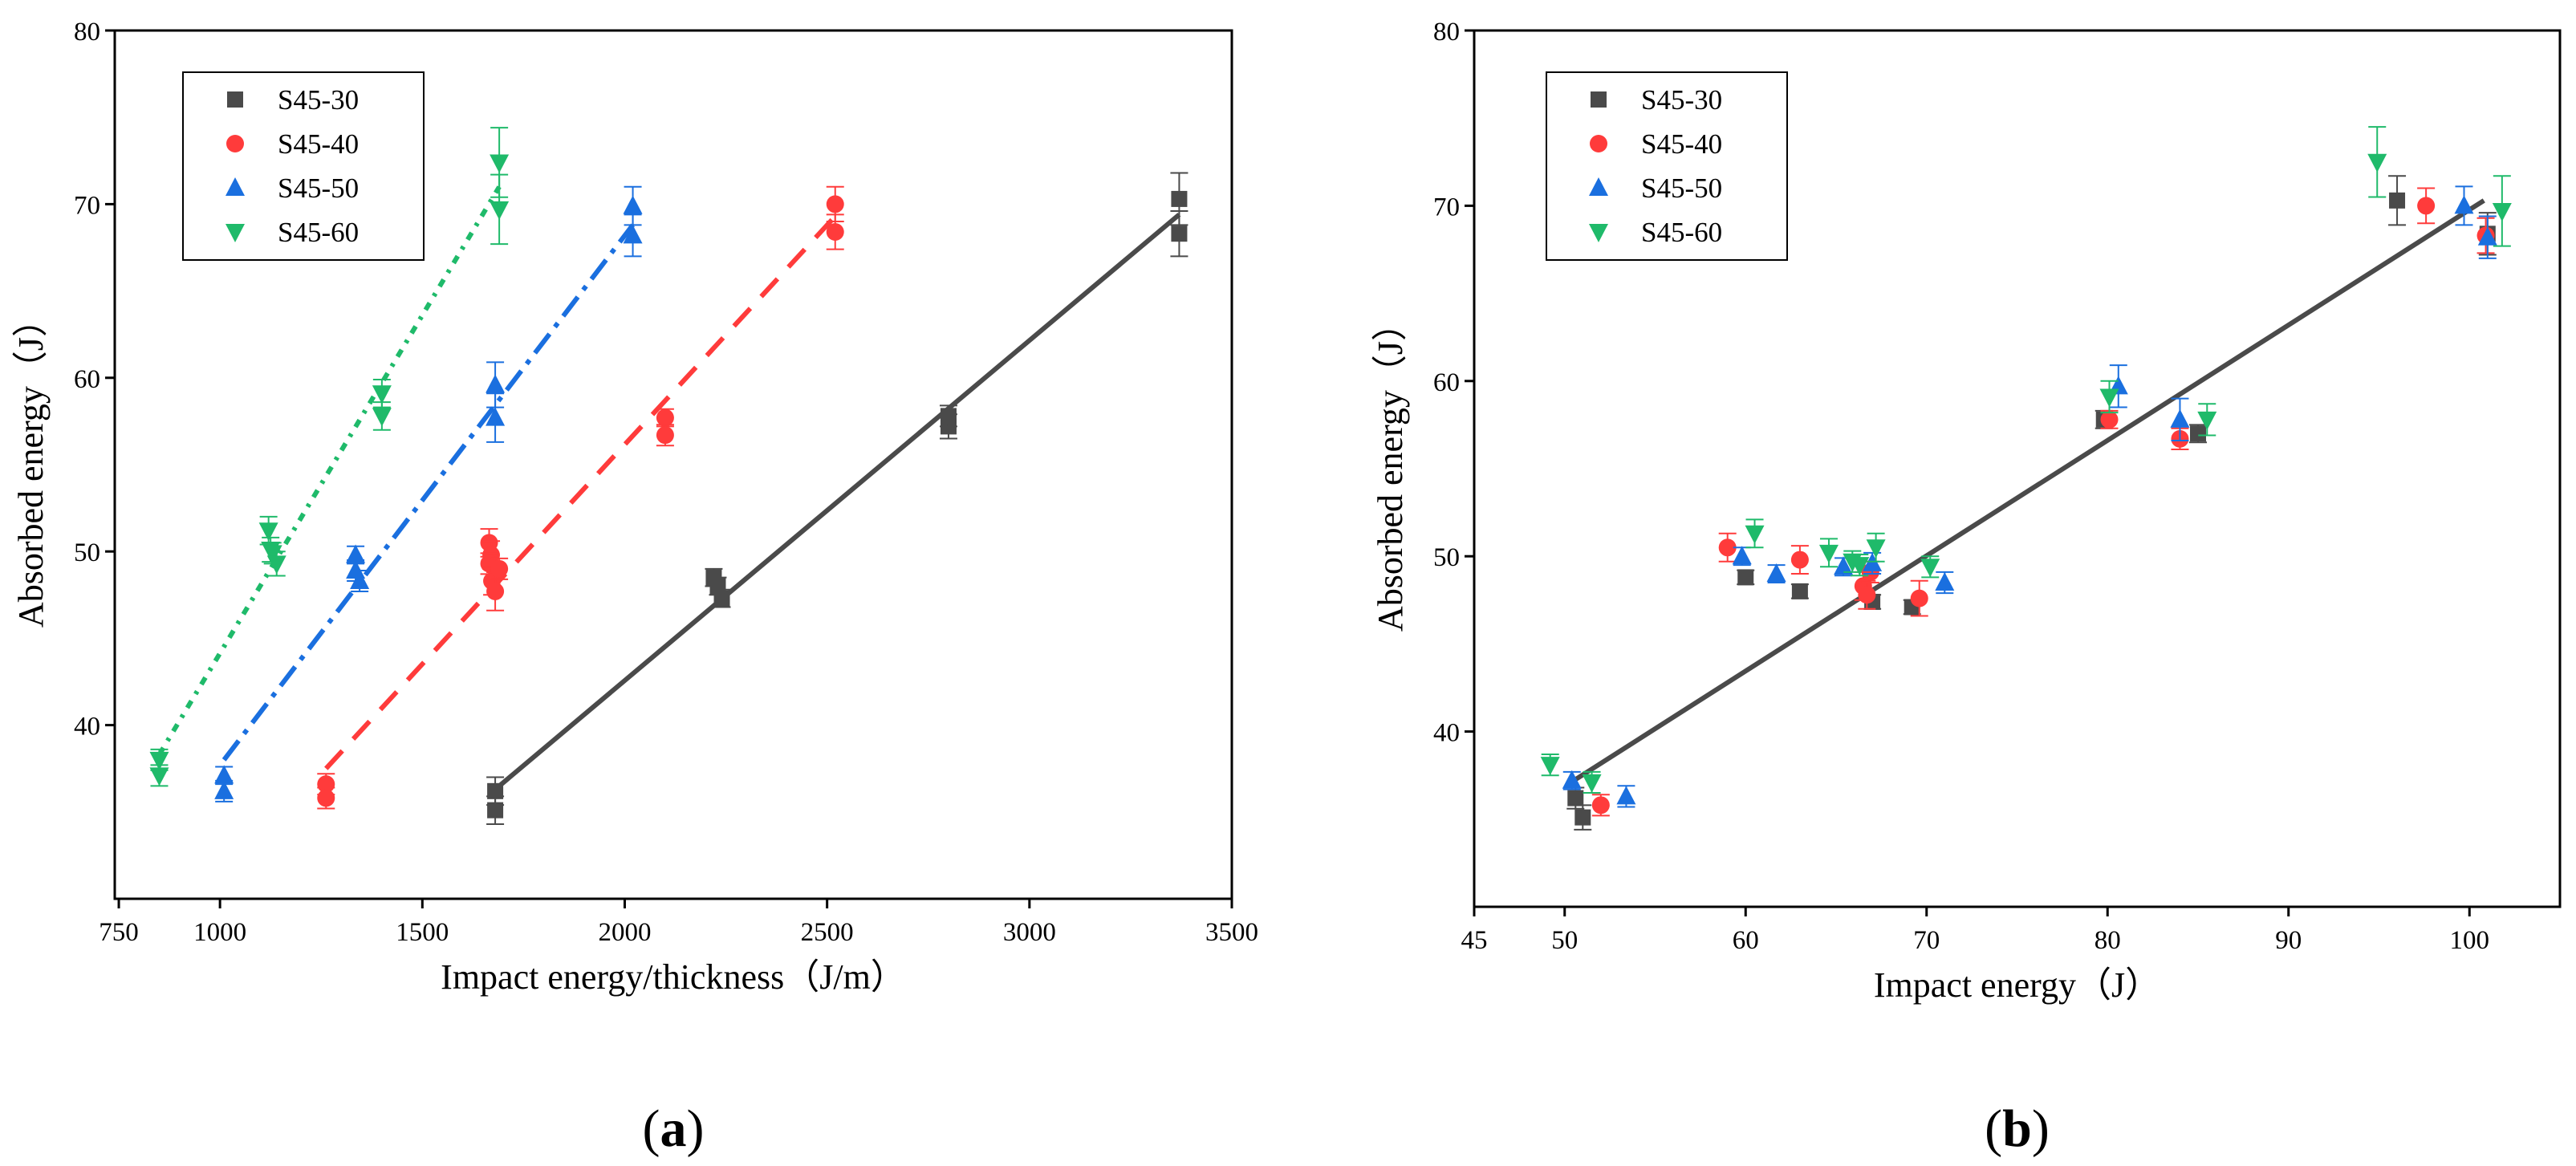  I want to click on panel-b-y-tick-label: 60, so click(1446, 382).